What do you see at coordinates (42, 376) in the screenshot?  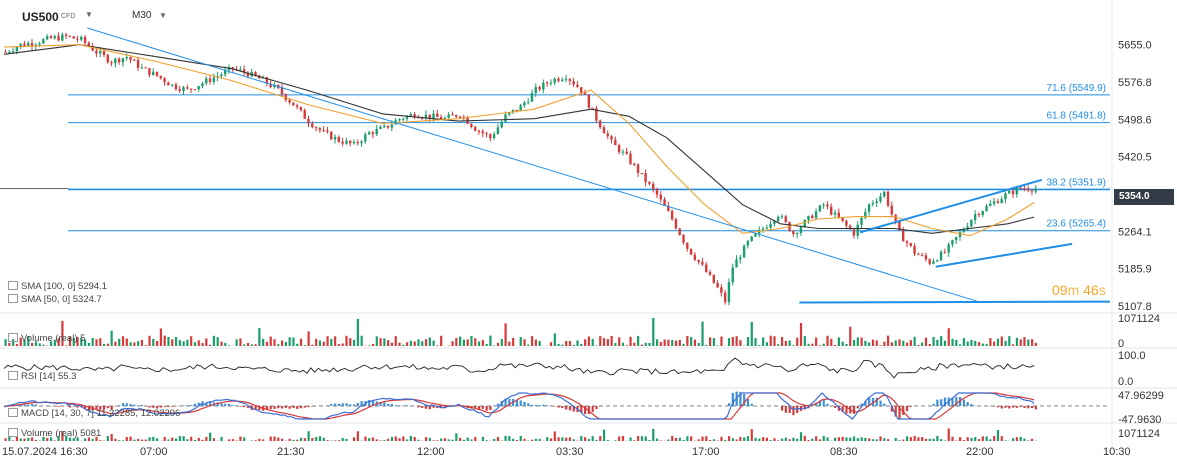 I see `rsi-legend: RSI [14] 55.3` at bounding box center [42, 376].